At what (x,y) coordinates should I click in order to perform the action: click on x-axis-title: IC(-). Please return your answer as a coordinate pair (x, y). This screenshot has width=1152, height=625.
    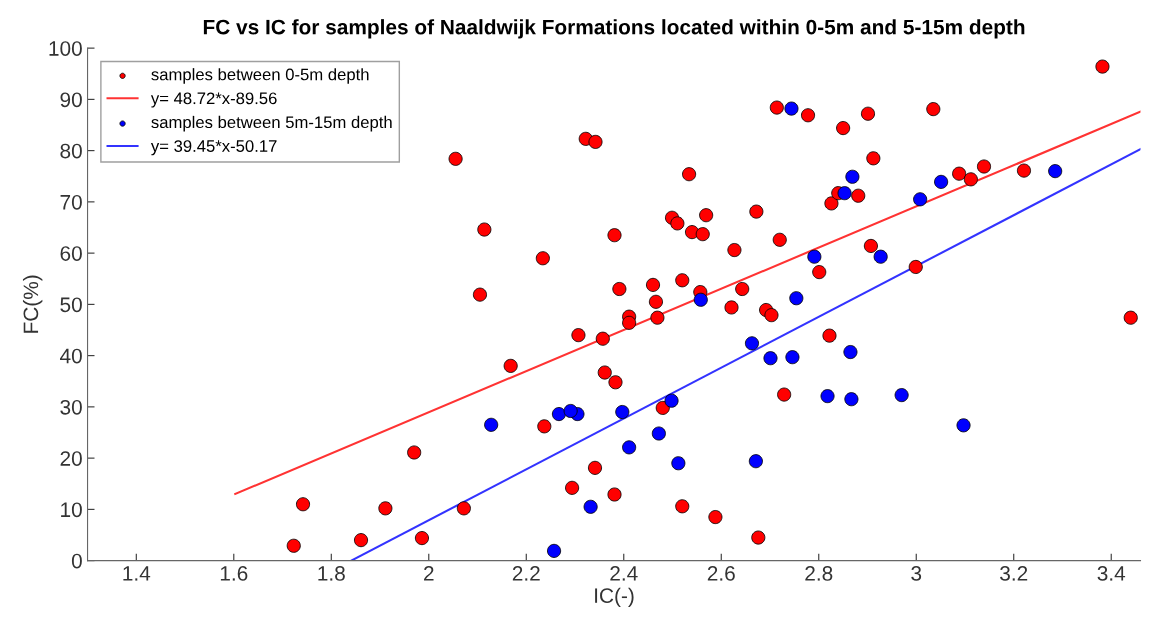
    Looking at the image, I should click on (614, 597).